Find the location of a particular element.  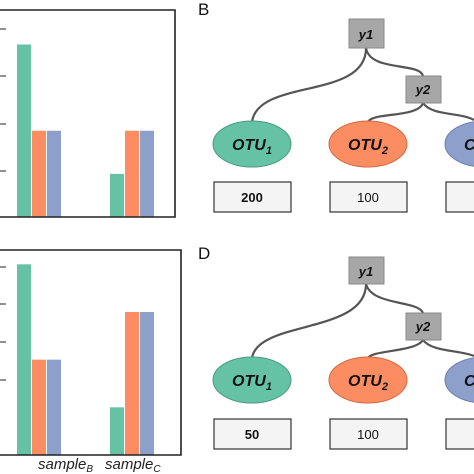

otu3-node-top is located at coordinates (459, 144).